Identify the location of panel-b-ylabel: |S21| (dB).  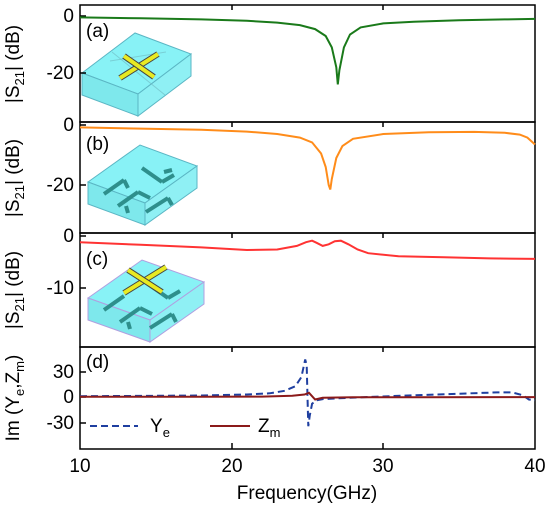
(15, 178).